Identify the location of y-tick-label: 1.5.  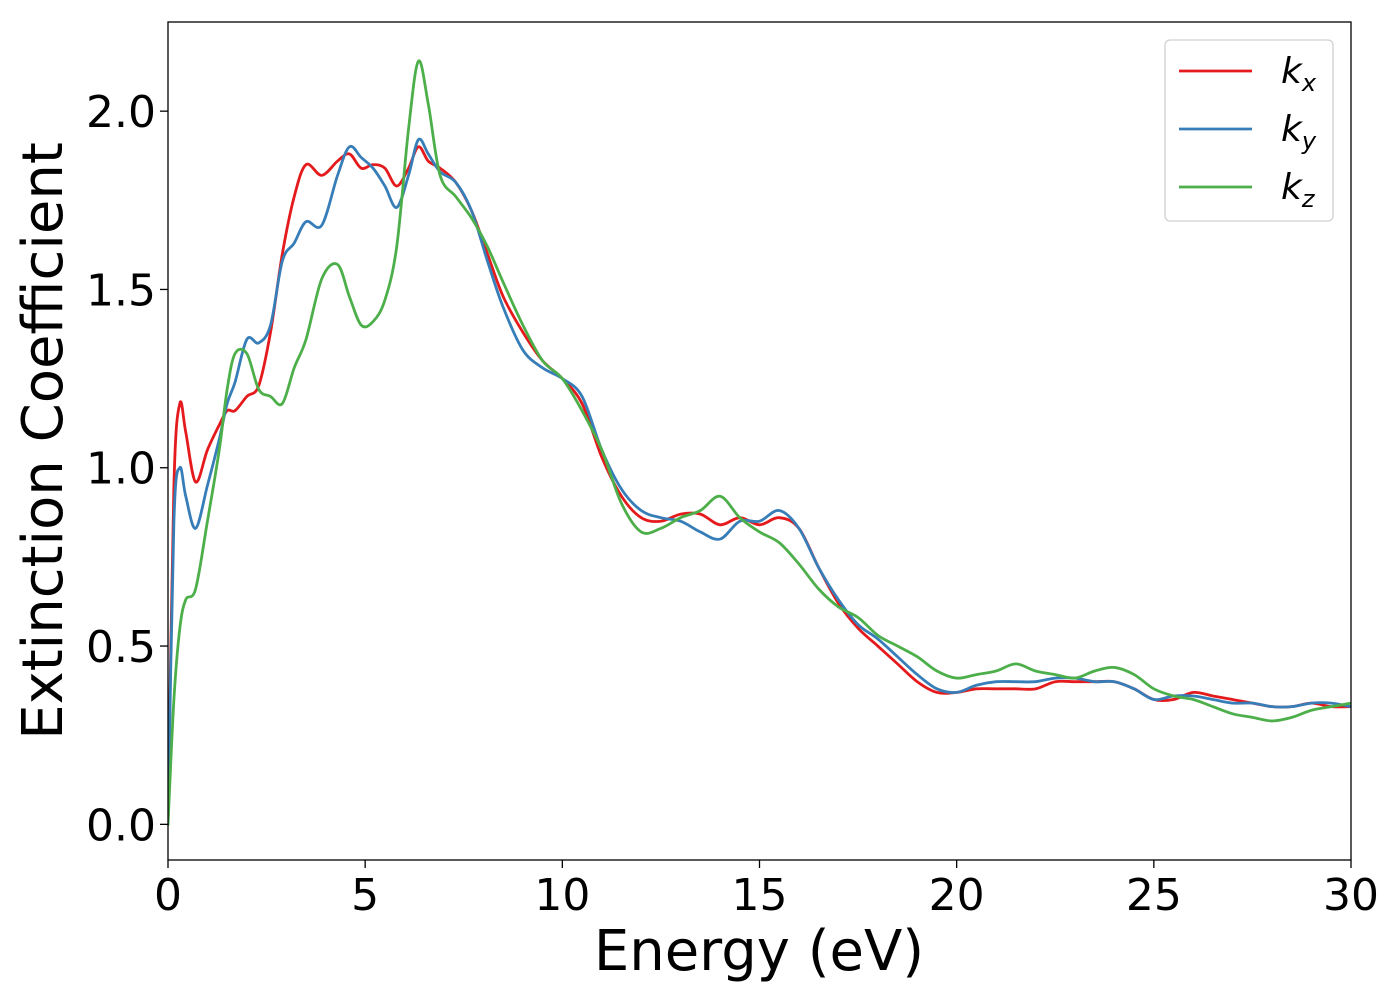
(121, 290).